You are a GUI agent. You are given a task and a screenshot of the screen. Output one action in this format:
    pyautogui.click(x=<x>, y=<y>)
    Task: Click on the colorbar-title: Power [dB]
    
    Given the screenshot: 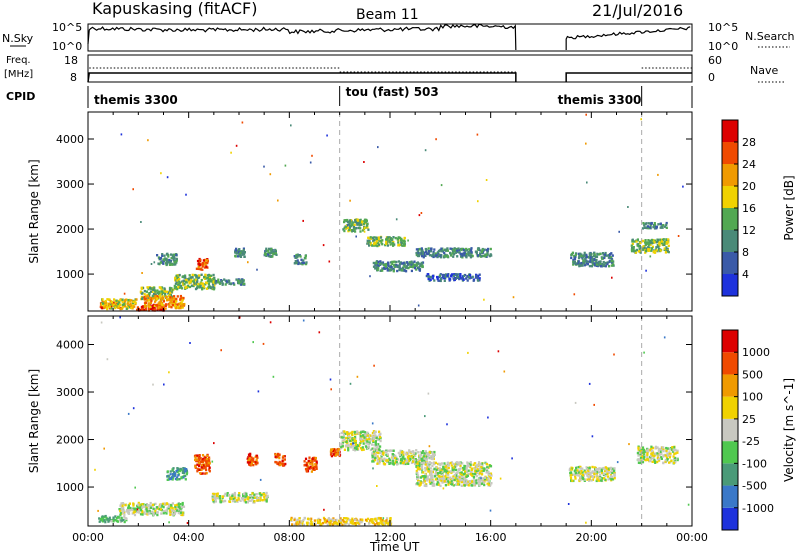 What is the action you would take?
    pyautogui.click(x=789, y=207)
    